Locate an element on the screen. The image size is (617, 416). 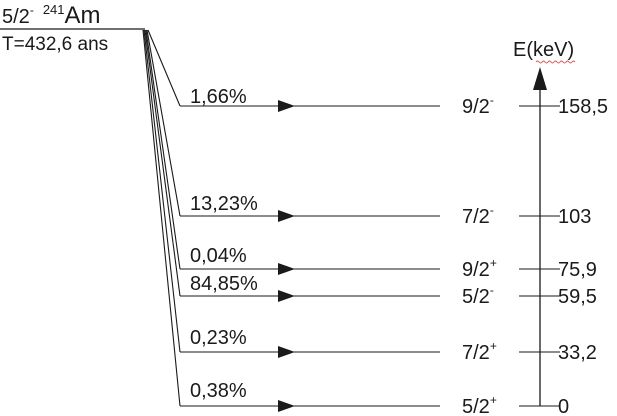
level-energy-label: 0 is located at coordinates (563, 406).